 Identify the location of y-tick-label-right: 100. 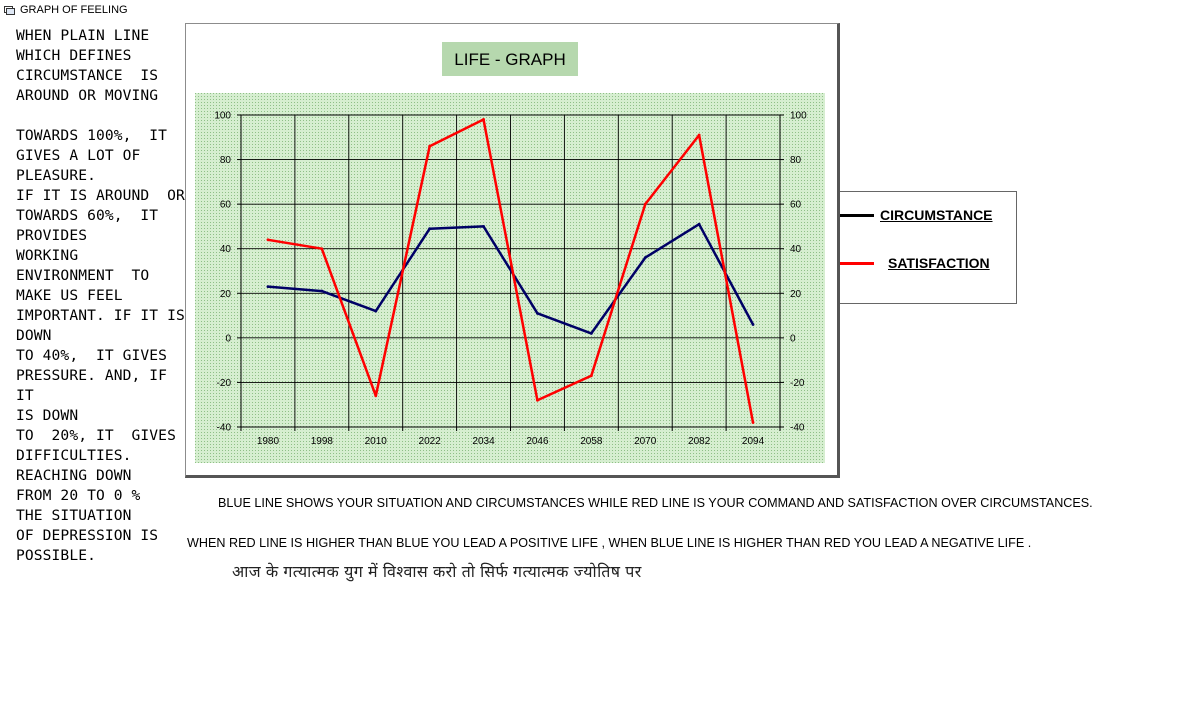
(798, 116).